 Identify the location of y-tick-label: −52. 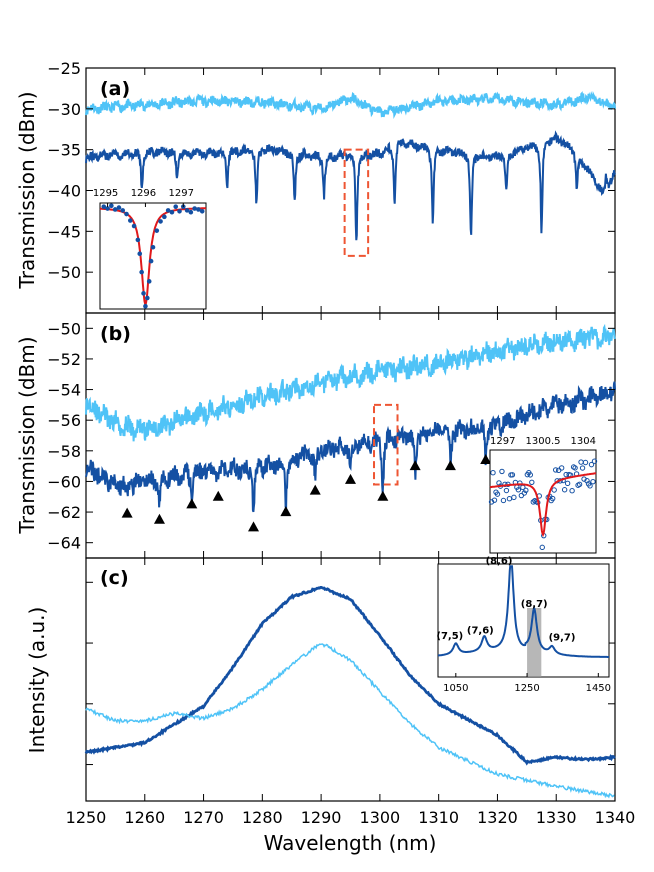
(64, 359).